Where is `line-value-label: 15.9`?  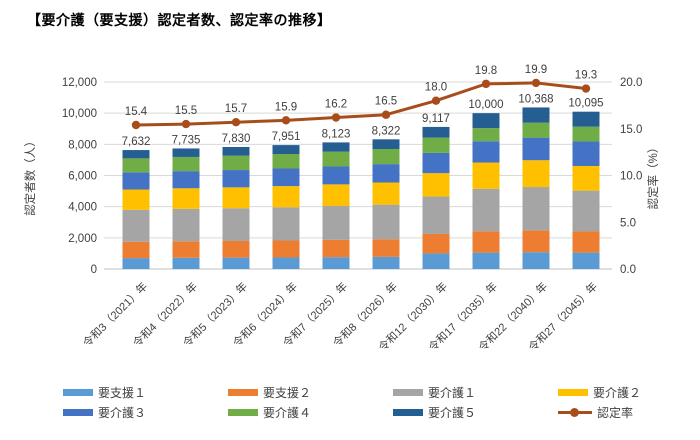
line-value-label: 15.9 is located at coordinates (286, 107).